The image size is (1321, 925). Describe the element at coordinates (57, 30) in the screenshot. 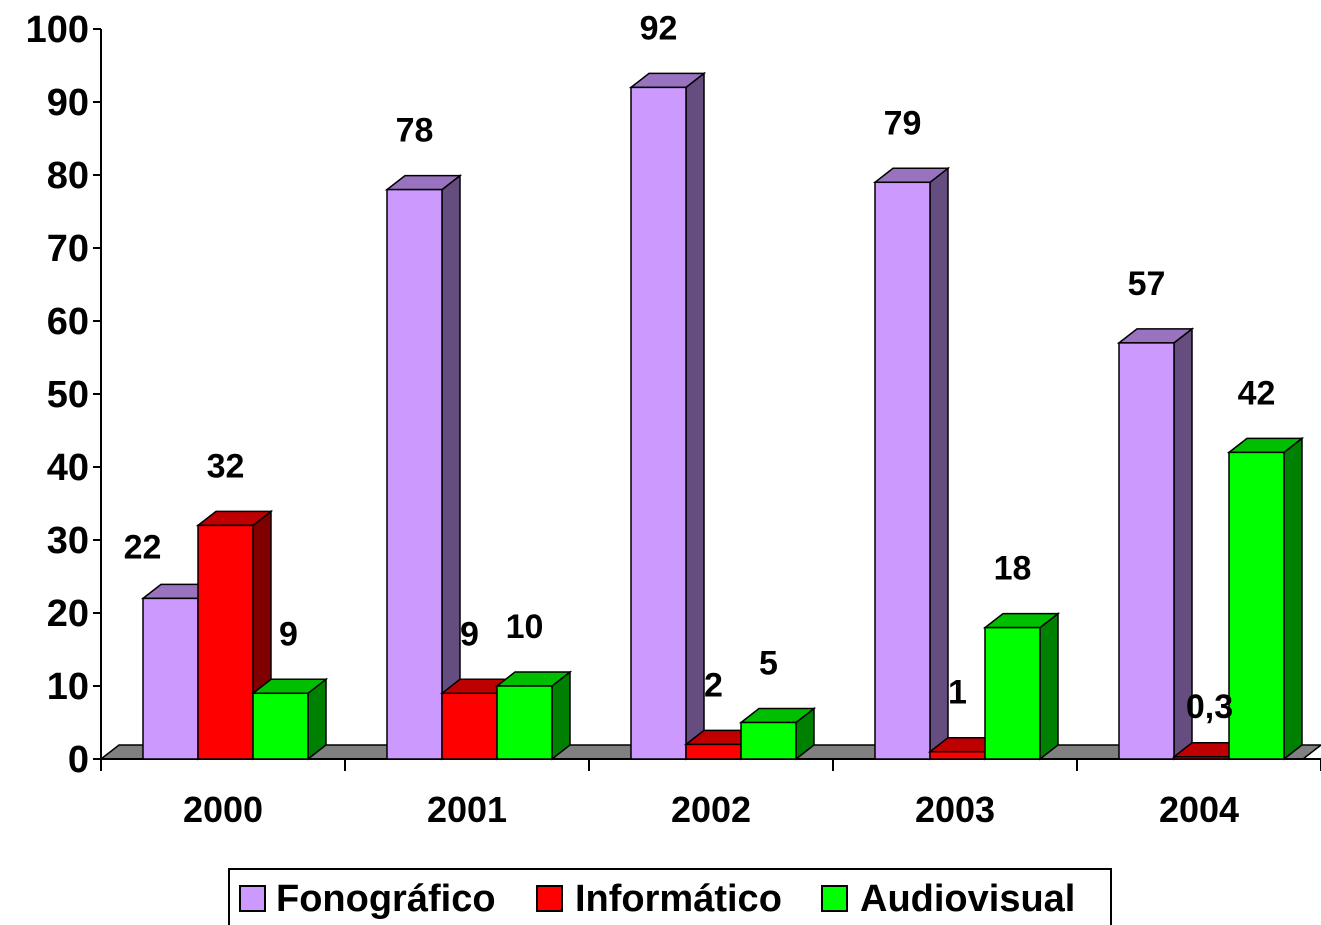

I see `y-tick-label: 100` at that location.